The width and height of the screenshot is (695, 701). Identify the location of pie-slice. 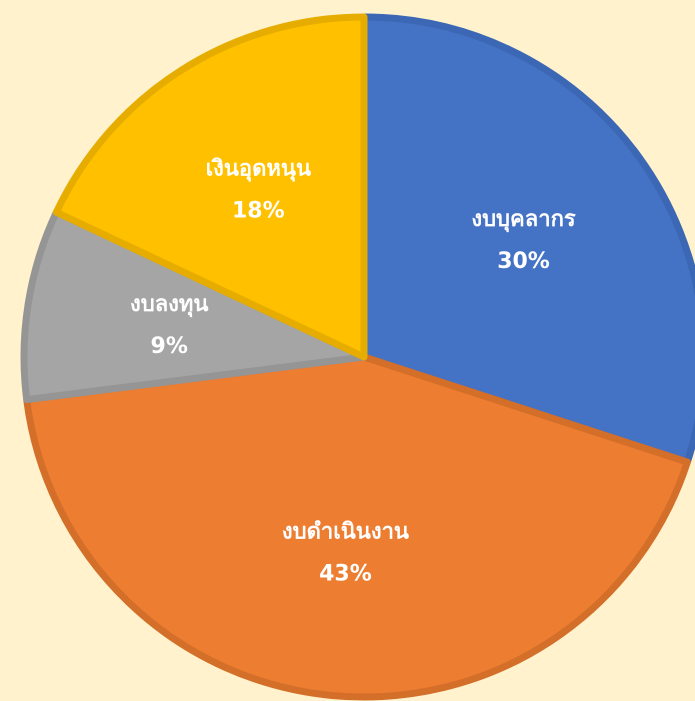
(194, 306).